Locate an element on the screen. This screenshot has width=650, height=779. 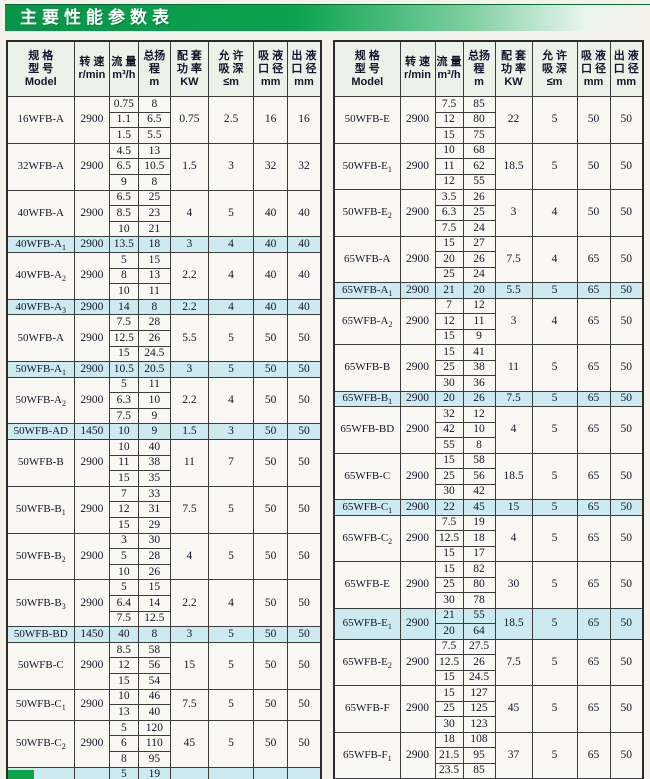
table-row: 65WFB-C2 2900 7.5 19 4 5 65 50 is located at coordinates (488, 538).